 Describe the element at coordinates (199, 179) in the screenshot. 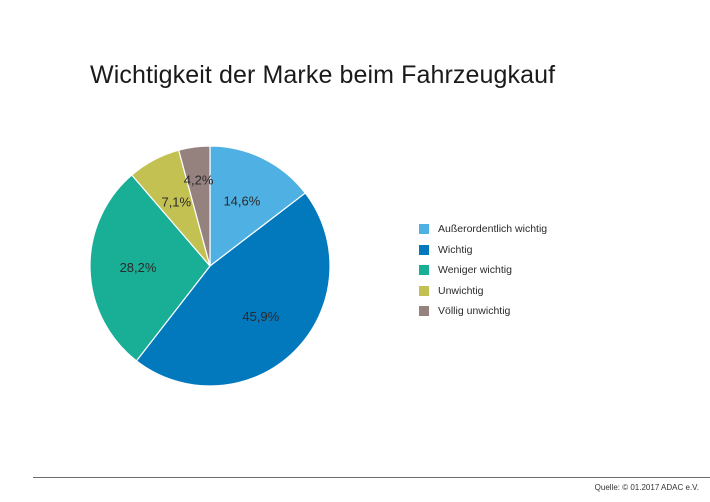

I see `slice-label-voellig-unwichtig: 4,2%` at that location.